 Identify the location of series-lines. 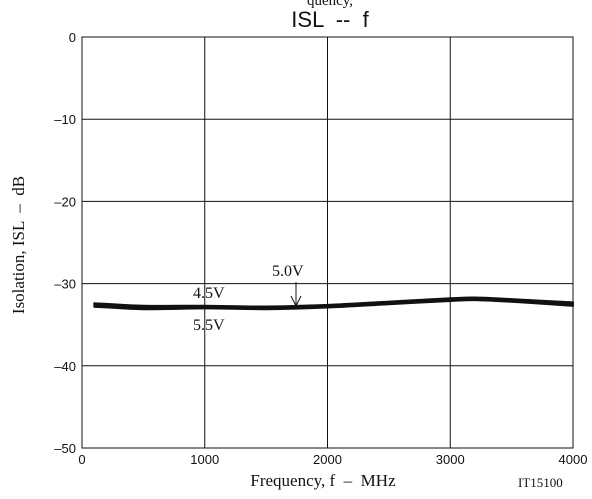
(334, 303).